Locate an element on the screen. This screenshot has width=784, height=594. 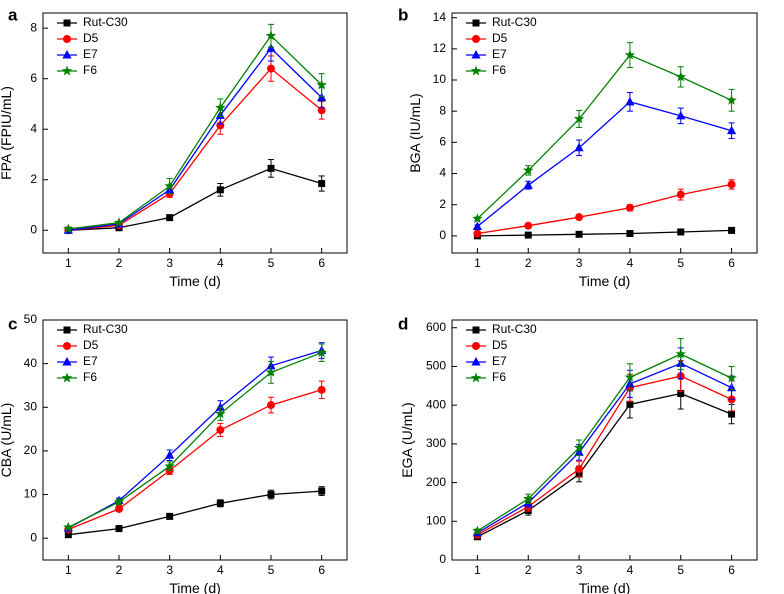
legend-label: F6 is located at coordinates (499, 377).